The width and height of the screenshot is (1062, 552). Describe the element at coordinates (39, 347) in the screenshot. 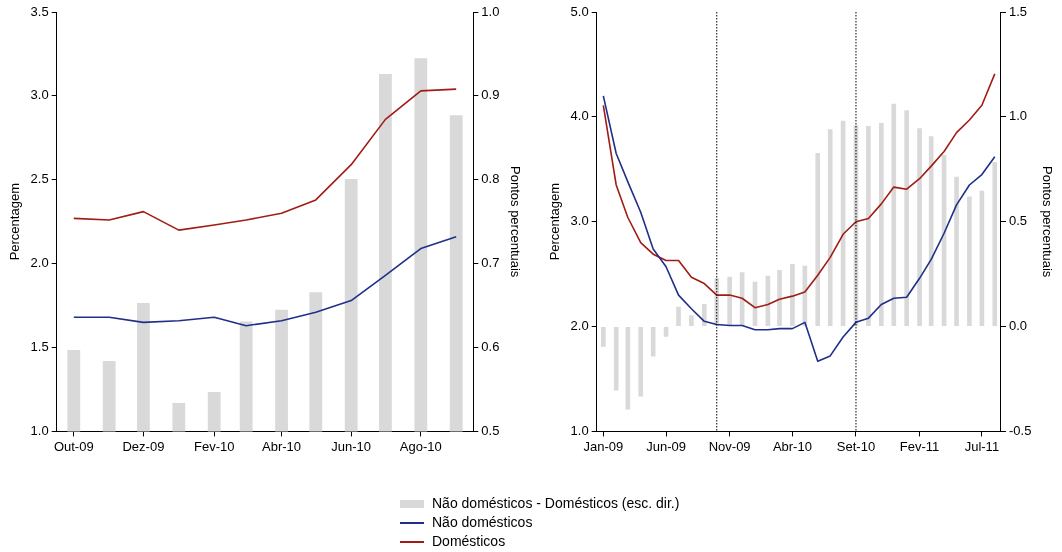

I see `y-tick-label: 1.5` at that location.